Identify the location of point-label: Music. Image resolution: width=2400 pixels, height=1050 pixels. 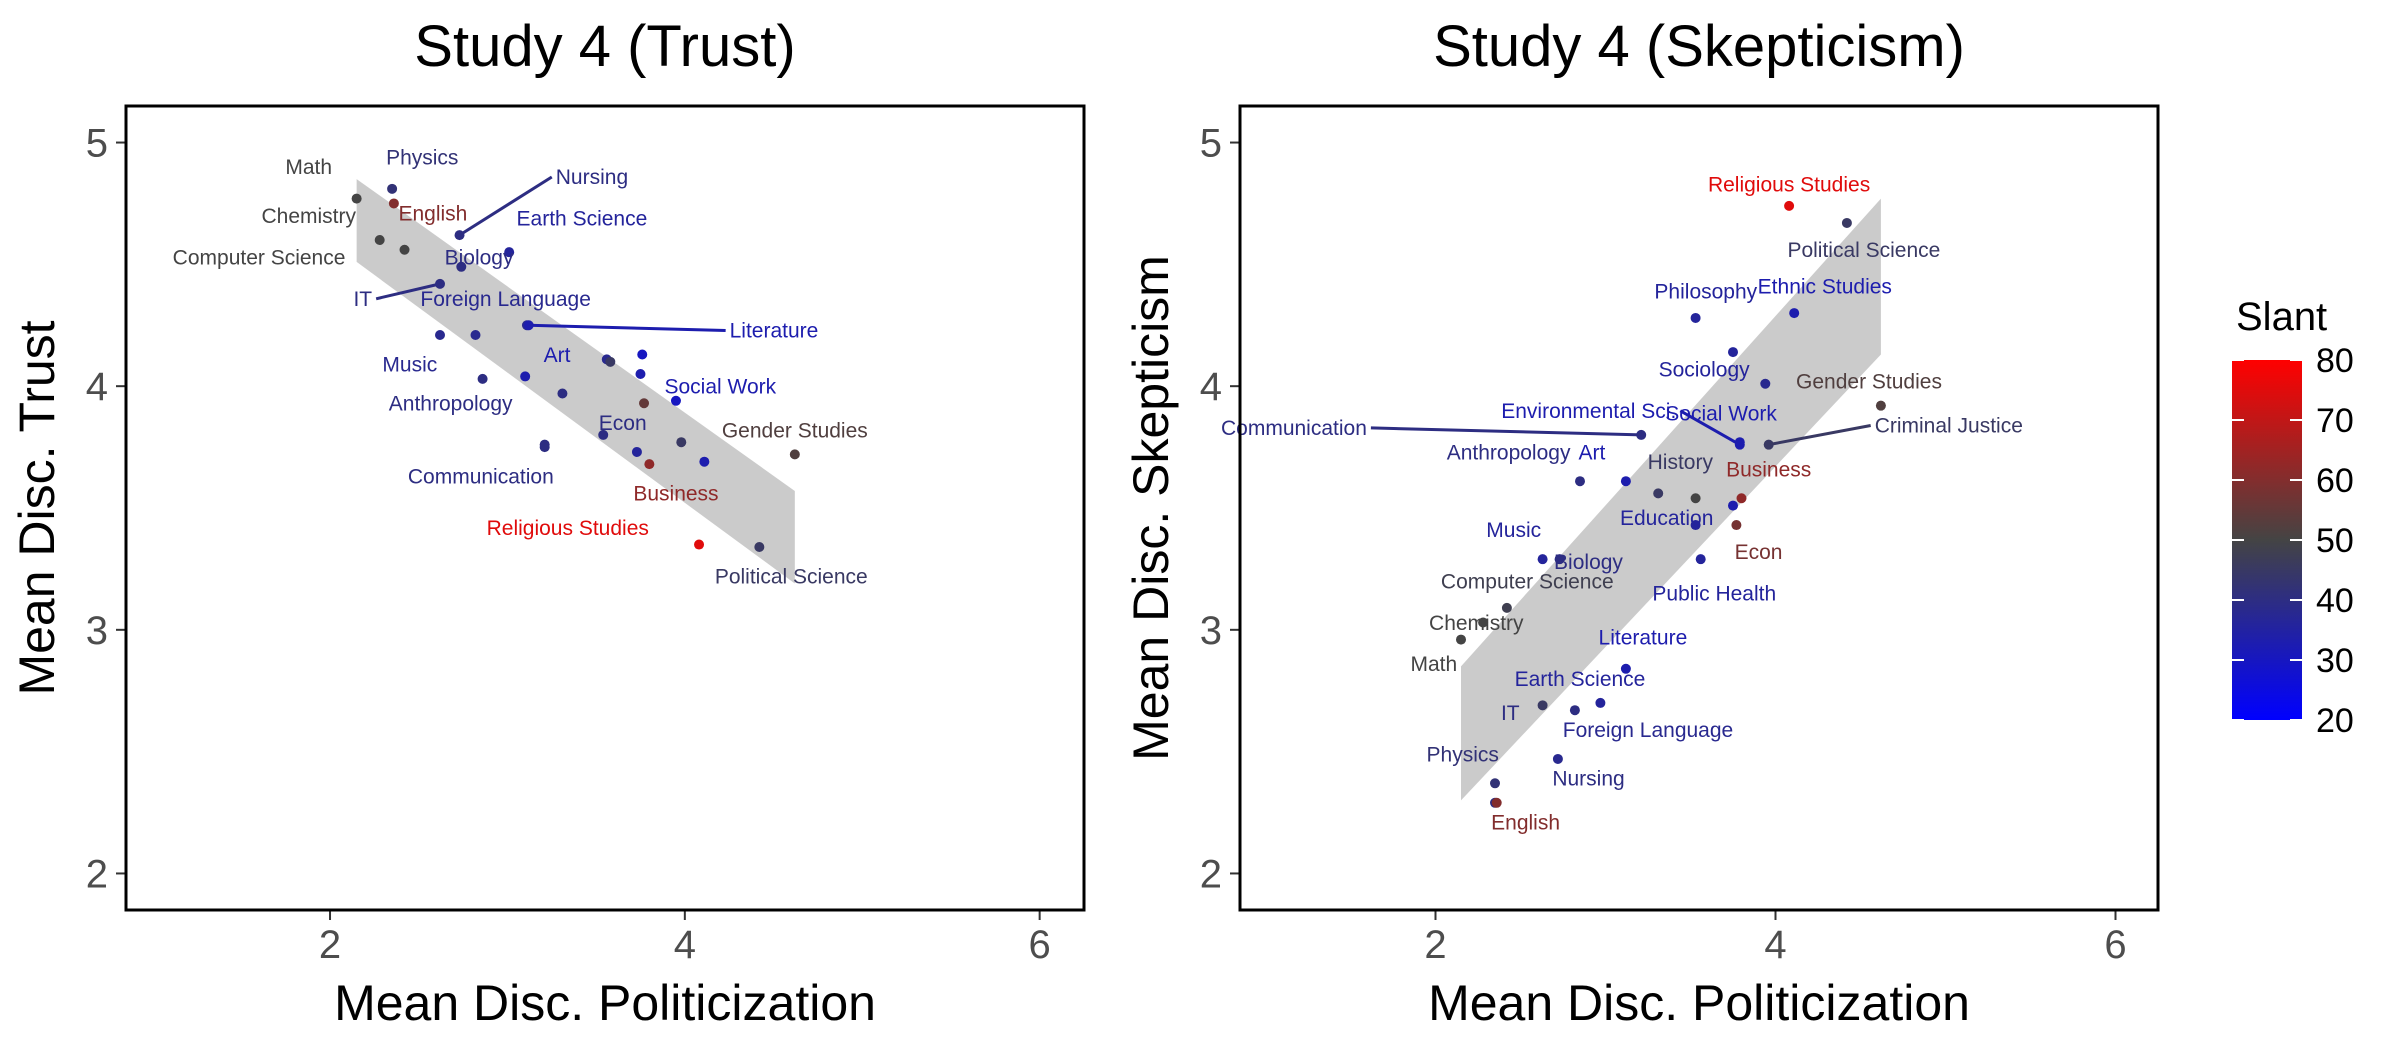
(409, 365).